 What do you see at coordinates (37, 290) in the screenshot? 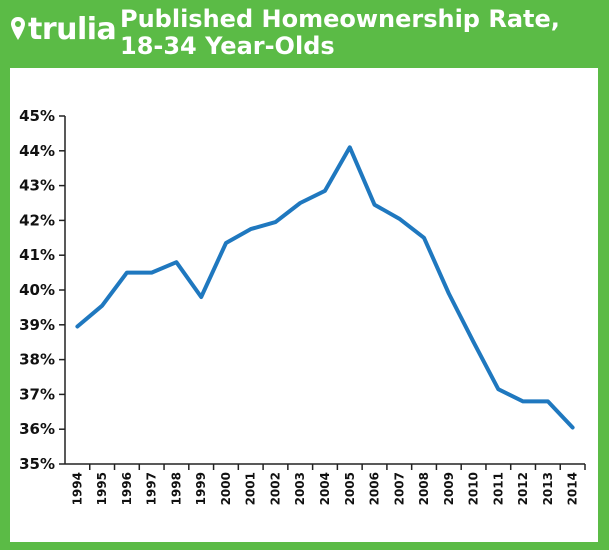
I see `y-tick-label: 40%` at bounding box center [37, 290].